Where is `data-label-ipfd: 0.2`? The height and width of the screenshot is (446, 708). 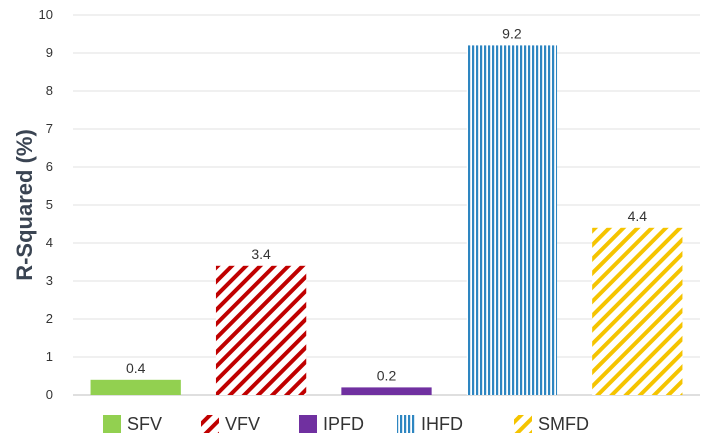
data-label-ipfd: 0.2 is located at coordinates (387, 375).